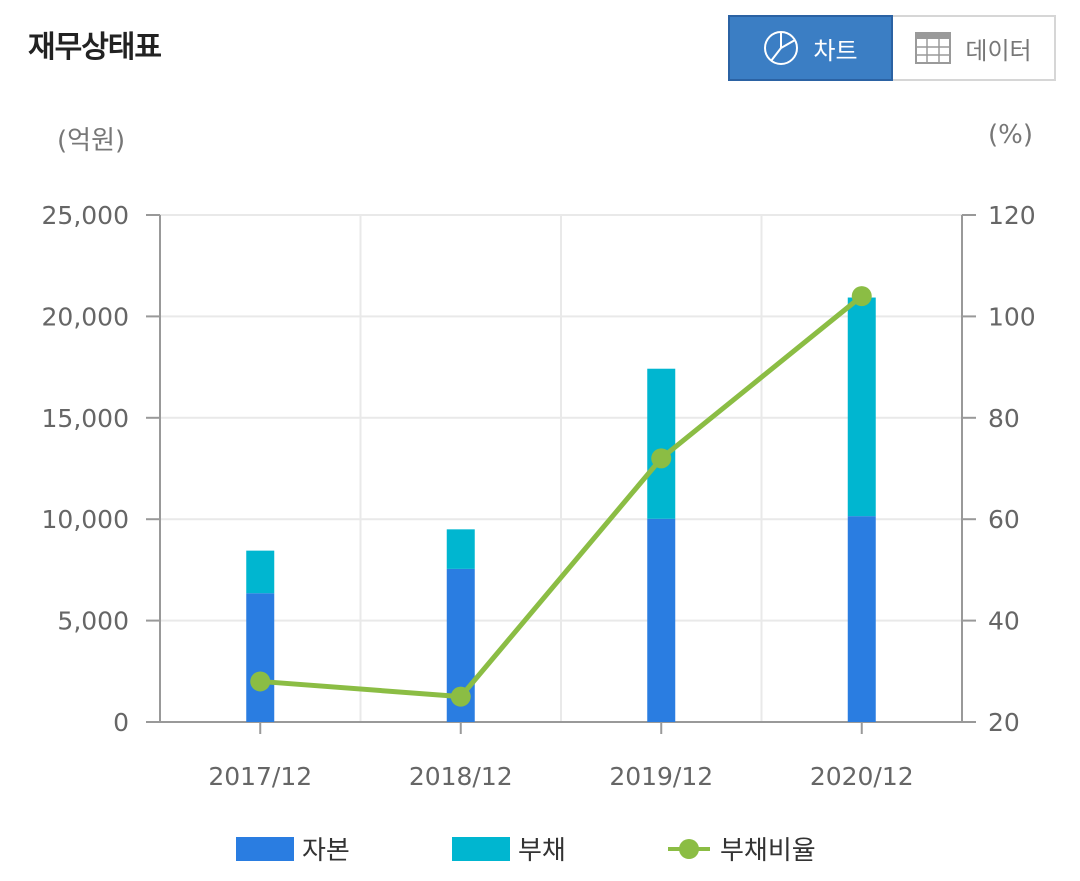 The height and width of the screenshot is (881, 1080). I want to click on x-tick-label: 2019/12, so click(661, 776).